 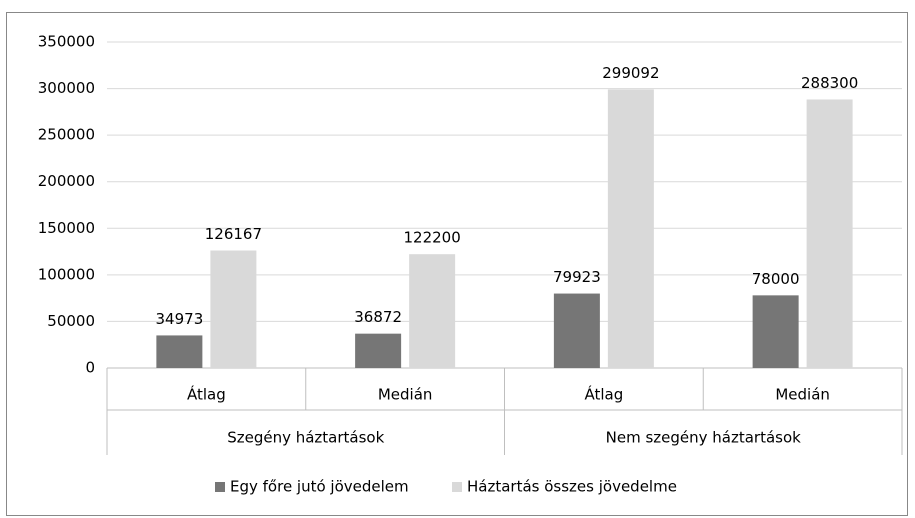 What do you see at coordinates (305, 438) in the screenshot?
I see `group-label: Szegény háztartások` at bounding box center [305, 438].